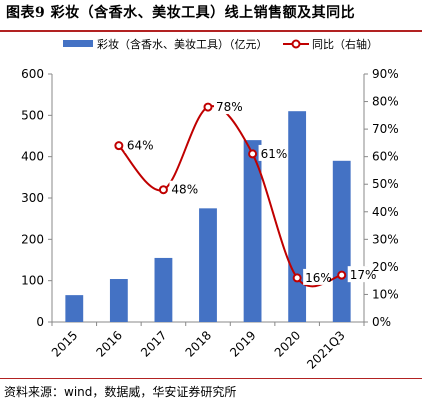 This screenshot has height=407, width=422. Describe the element at coordinates (385, 102) in the screenshot. I see `y-right-tick-label: 80%` at that location.